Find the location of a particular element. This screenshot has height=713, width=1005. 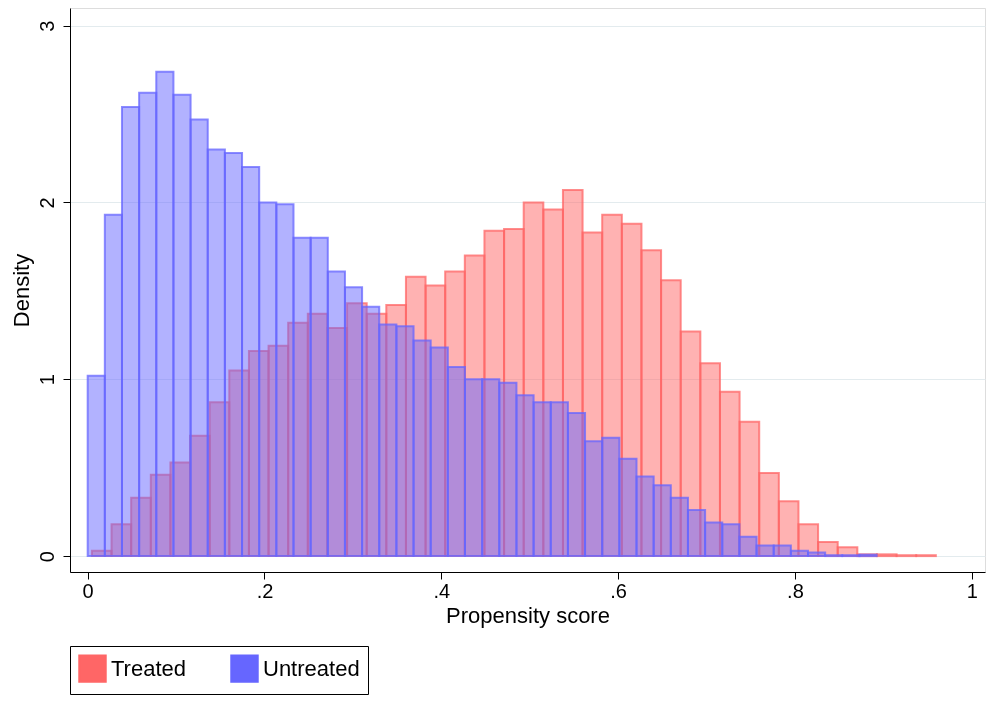

y-tick-label: 1 is located at coordinates (46, 380).